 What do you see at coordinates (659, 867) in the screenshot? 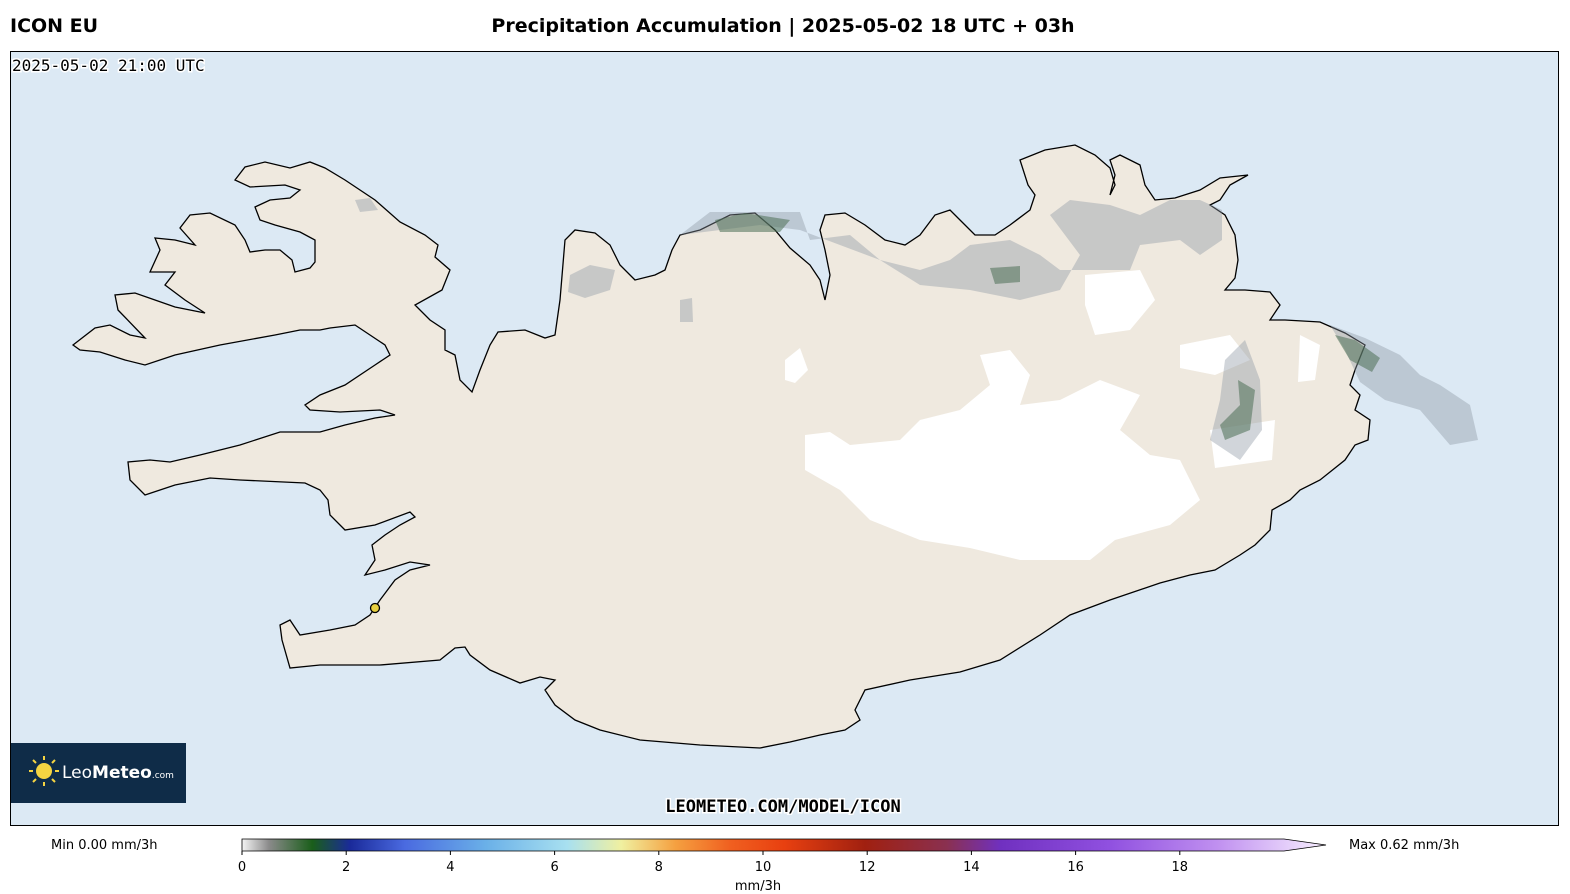
I see `colorbar-tick-label: 8` at bounding box center [659, 867].